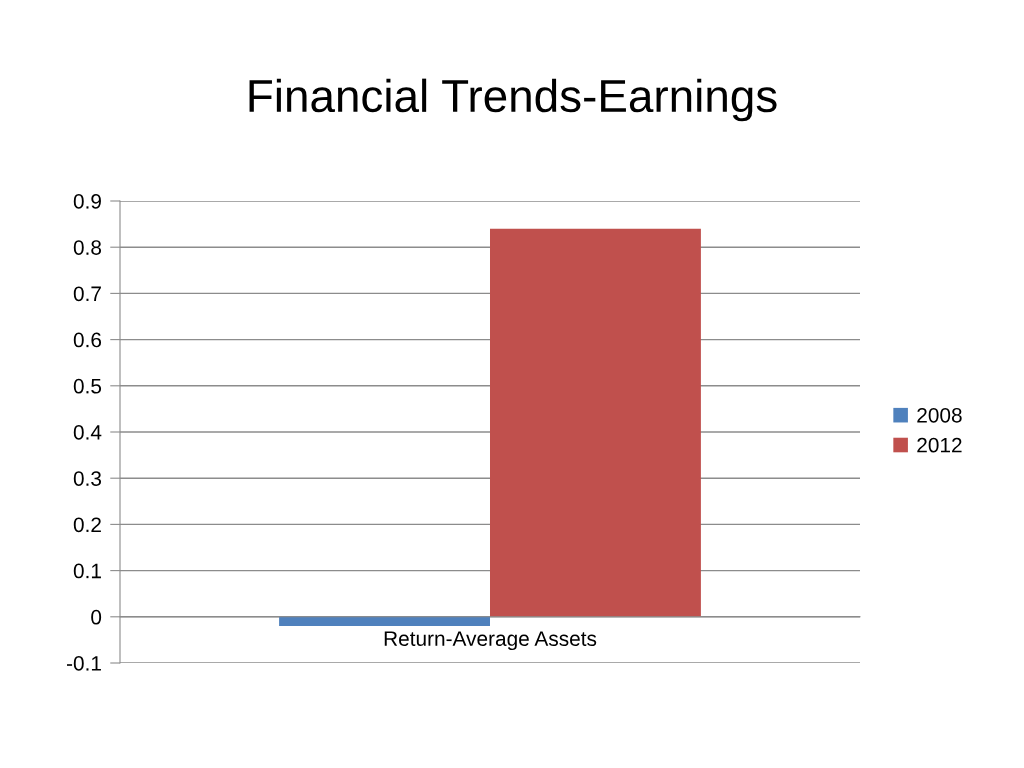 The image size is (1024, 768). I want to click on y-tick-label: 0.4, so click(87, 432).